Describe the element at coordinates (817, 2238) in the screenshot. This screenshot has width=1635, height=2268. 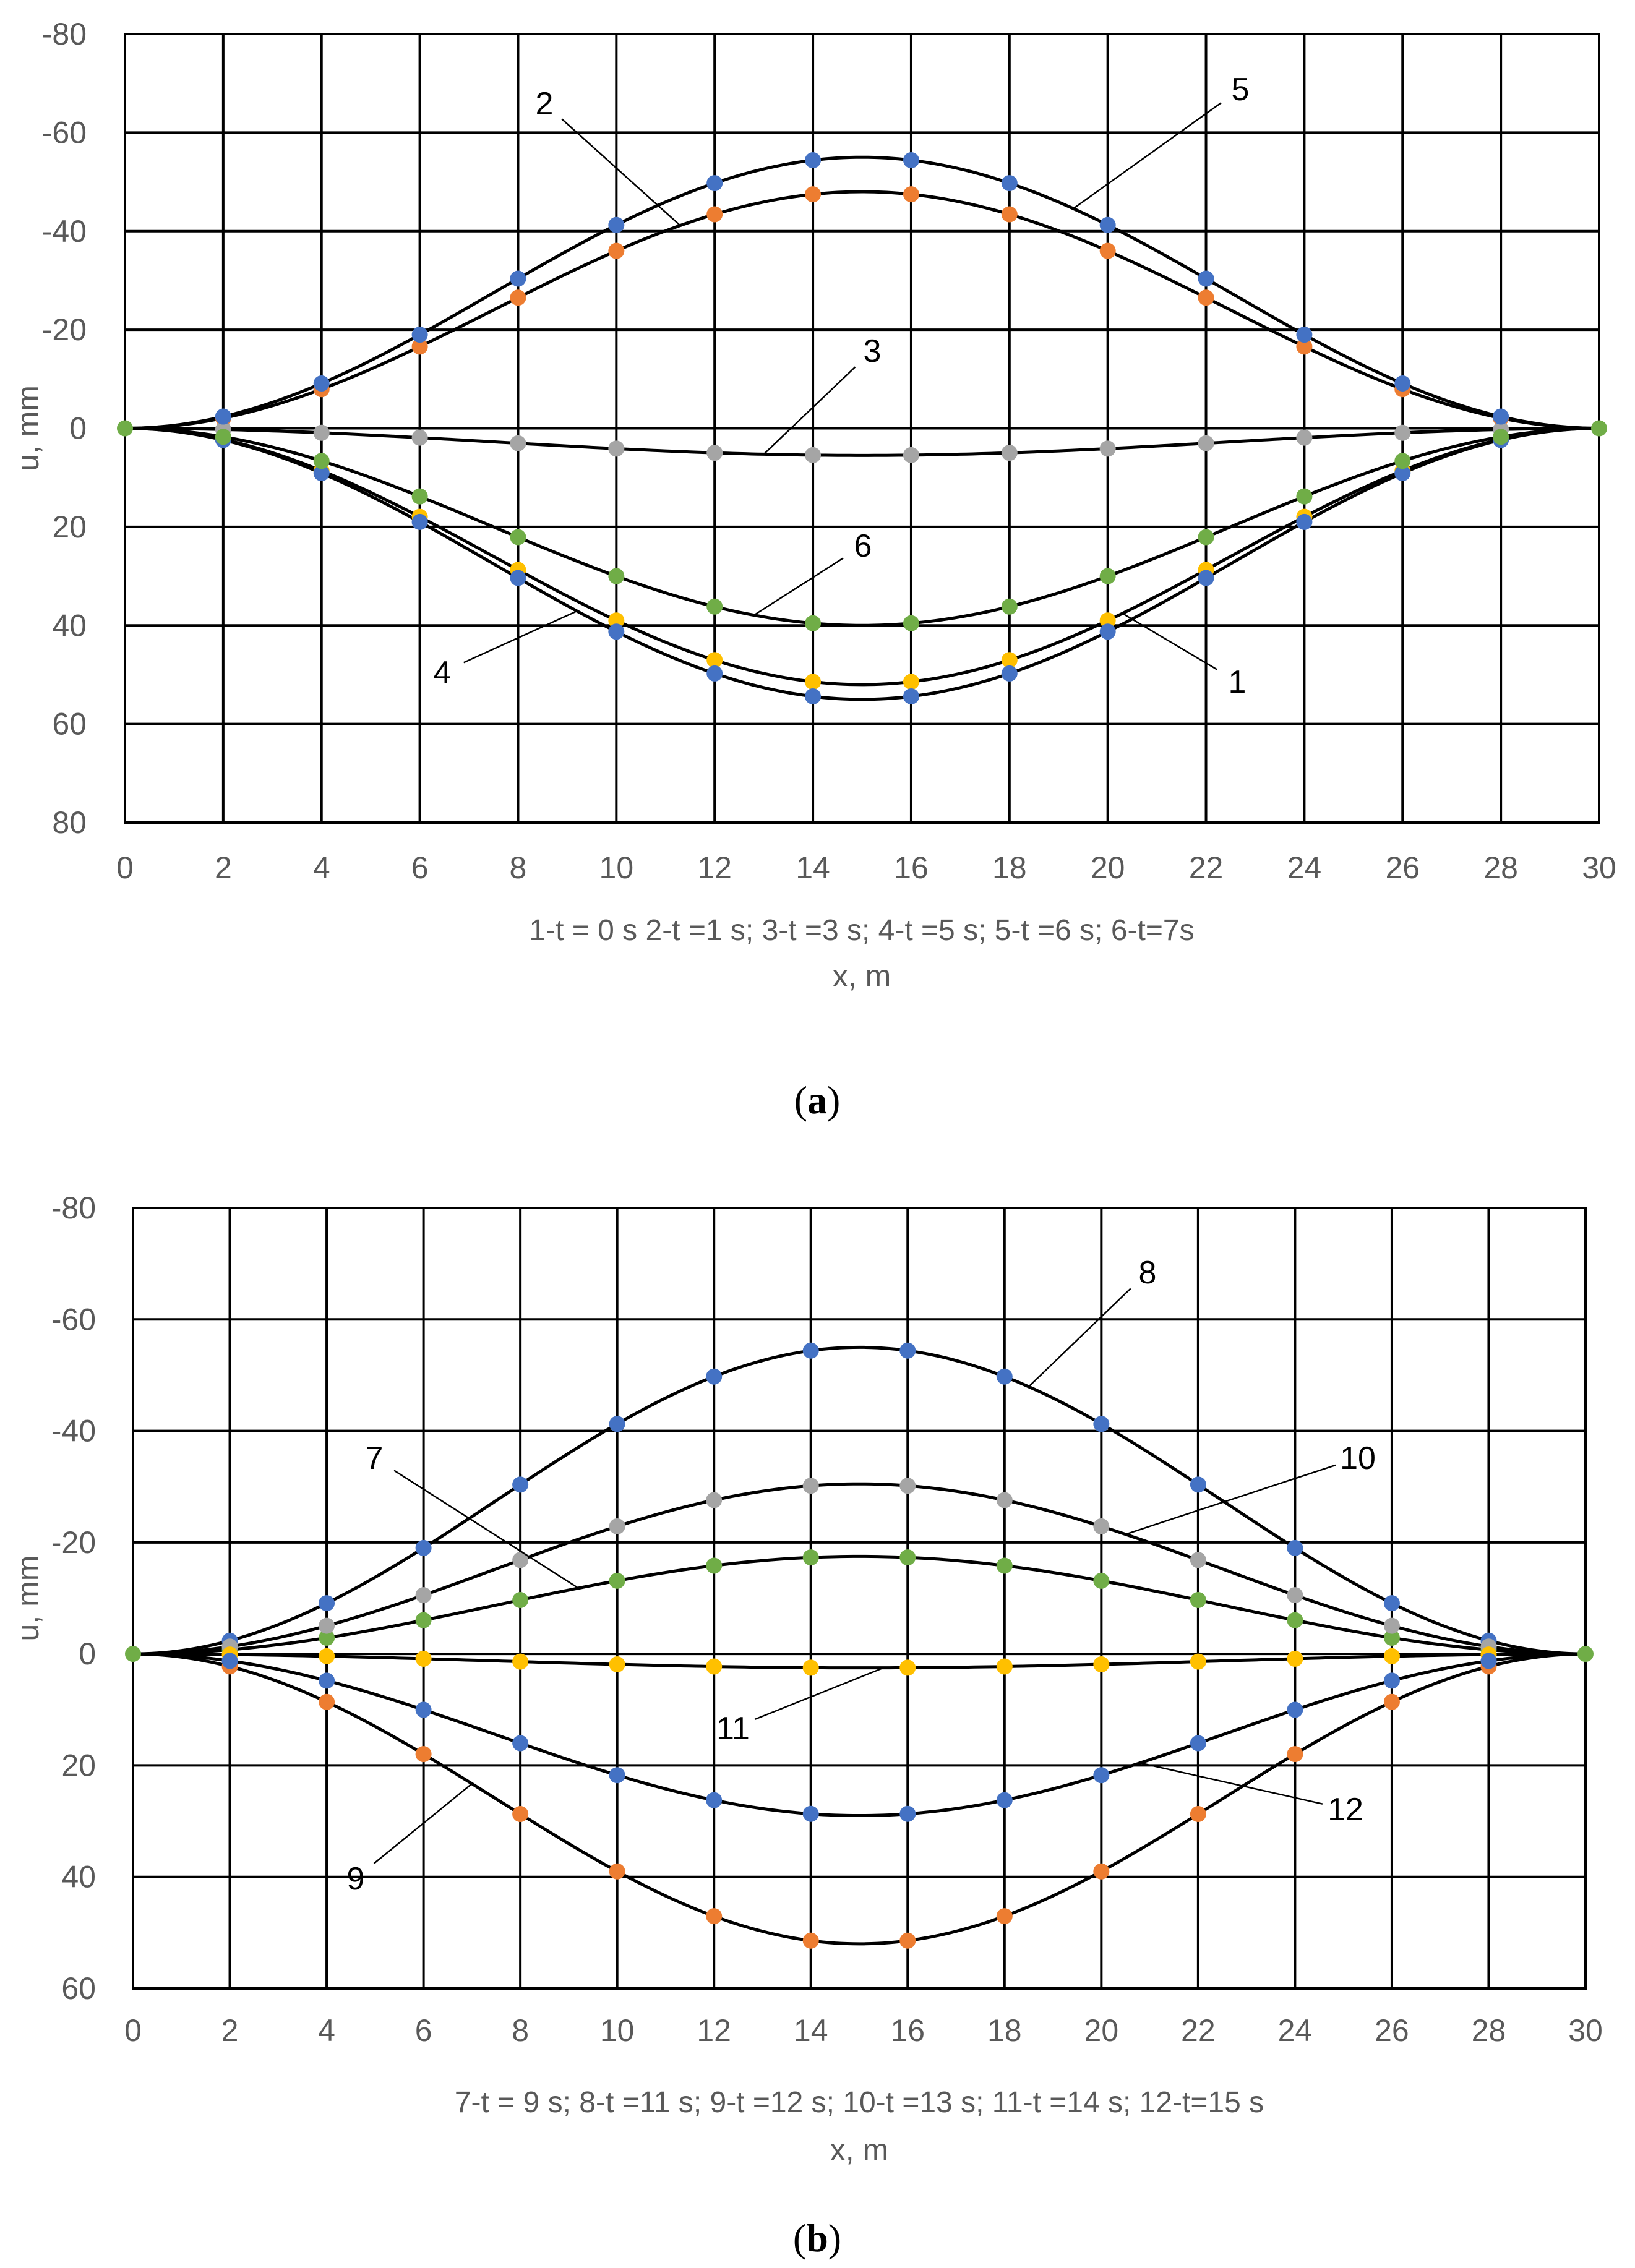
I see `panel-label-letter: b` at that location.